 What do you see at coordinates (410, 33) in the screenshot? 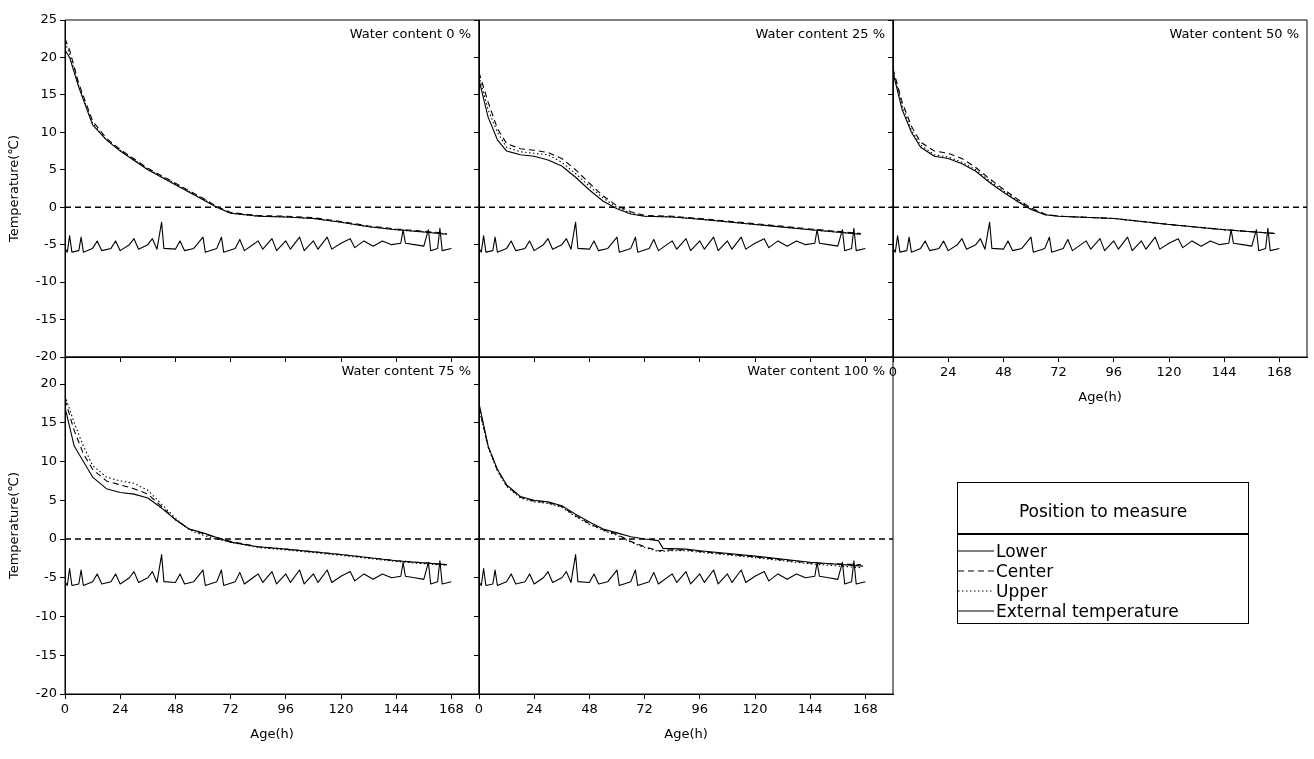
I see `annotation: Water content 0 %` at bounding box center [410, 33].